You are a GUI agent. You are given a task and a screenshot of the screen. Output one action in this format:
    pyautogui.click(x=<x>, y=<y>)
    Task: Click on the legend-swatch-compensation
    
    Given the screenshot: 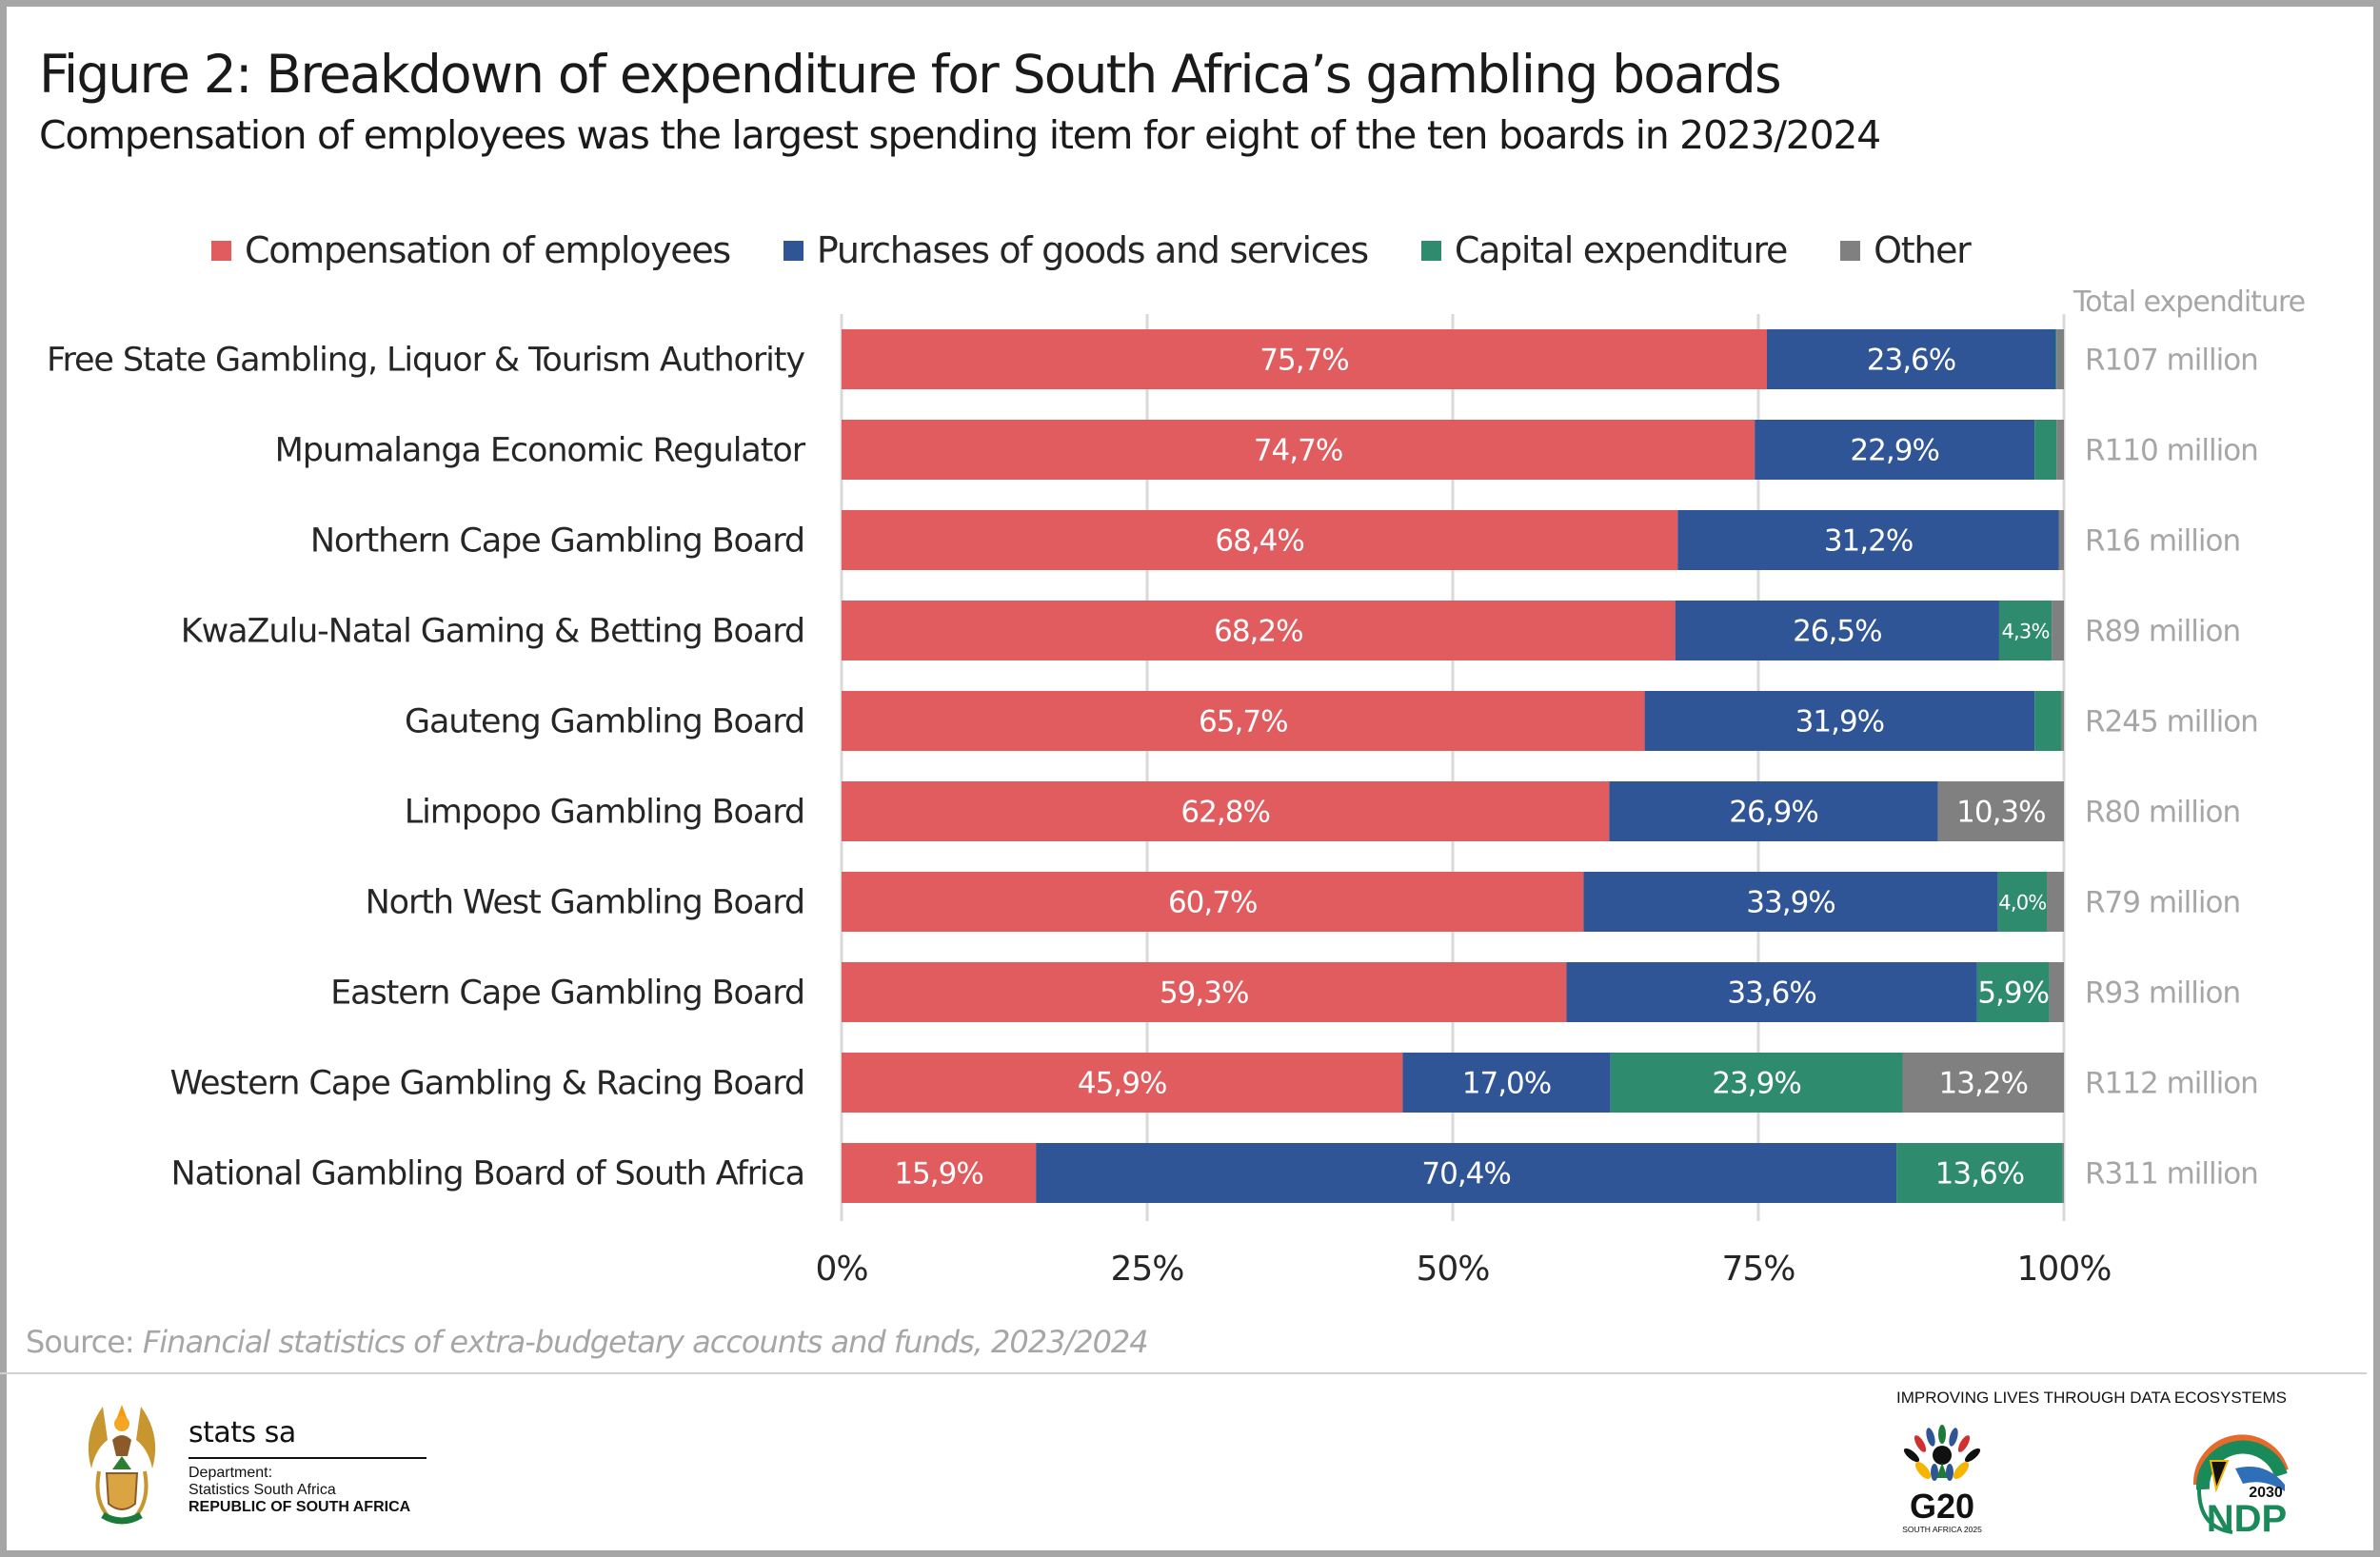 What is the action you would take?
    pyautogui.click(x=221, y=250)
    